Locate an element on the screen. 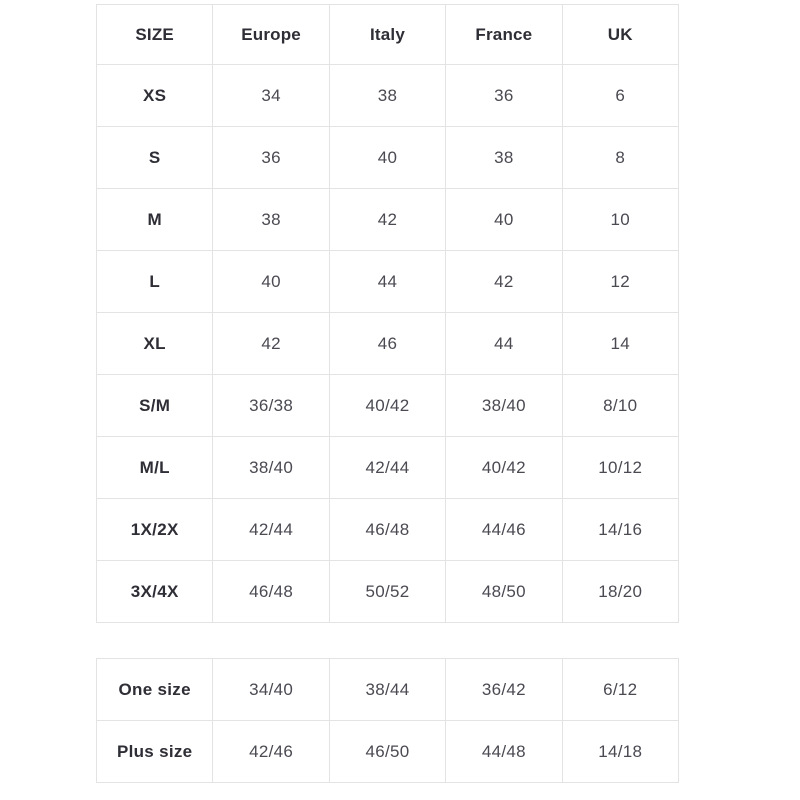  column-header-italy: Italy is located at coordinates (387, 34).